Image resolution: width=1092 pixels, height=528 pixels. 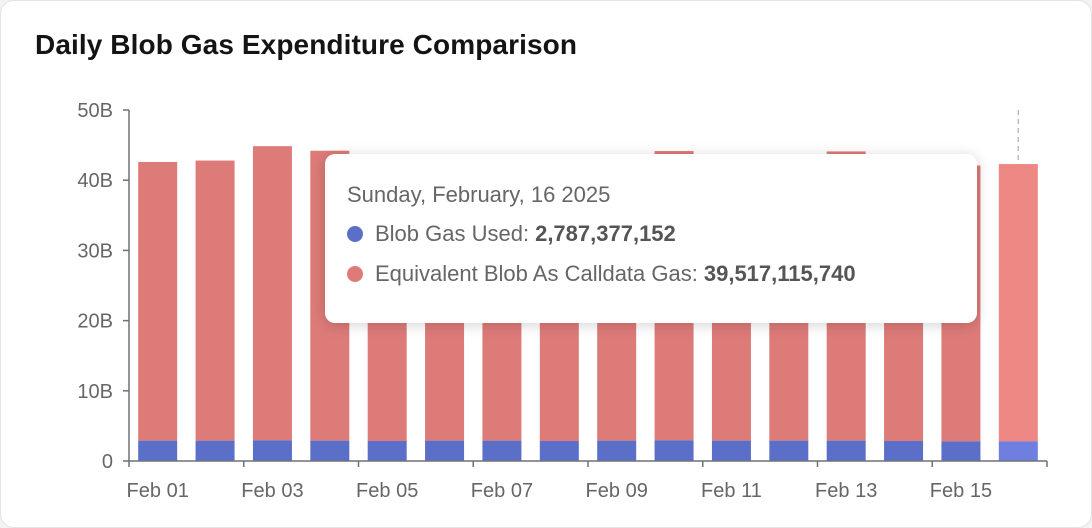 What do you see at coordinates (158, 491) in the screenshot?
I see `x-tick-label: Feb 01` at bounding box center [158, 491].